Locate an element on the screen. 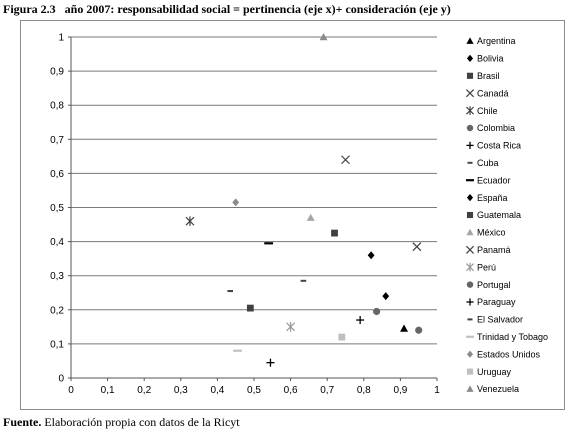 The image size is (577, 434). x-tick-label: 0,8 is located at coordinates (364, 390).